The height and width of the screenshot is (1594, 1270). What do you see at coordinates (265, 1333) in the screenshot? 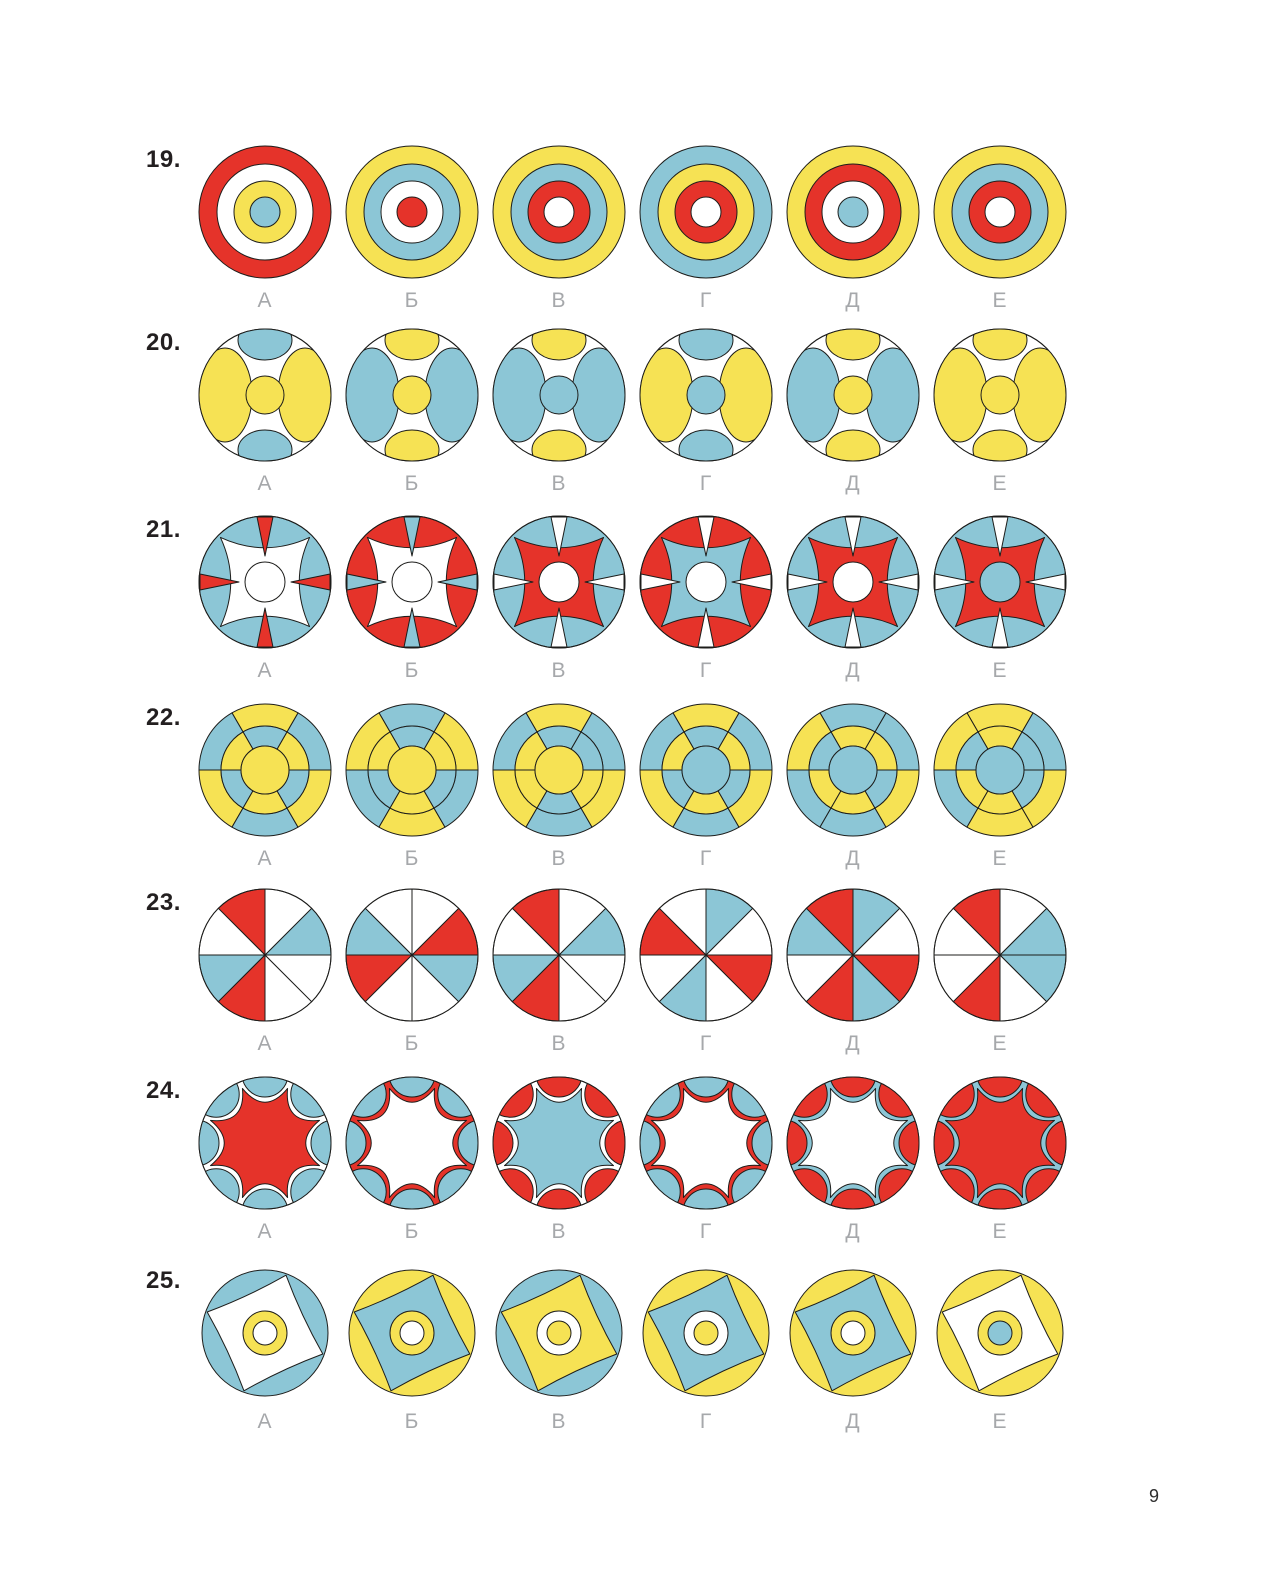
I see `figure-25-a` at bounding box center [265, 1333].